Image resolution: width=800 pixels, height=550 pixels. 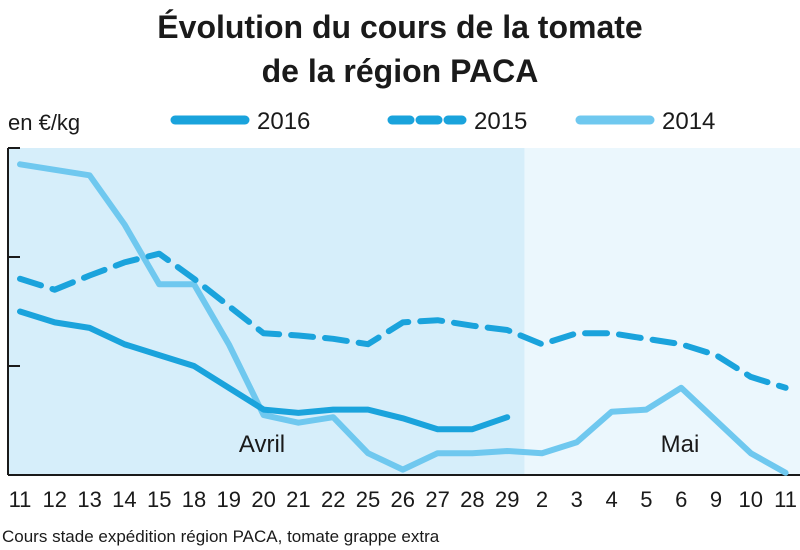 What do you see at coordinates (680, 444) in the screenshot?
I see `month-label-mai: Mai` at bounding box center [680, 444].